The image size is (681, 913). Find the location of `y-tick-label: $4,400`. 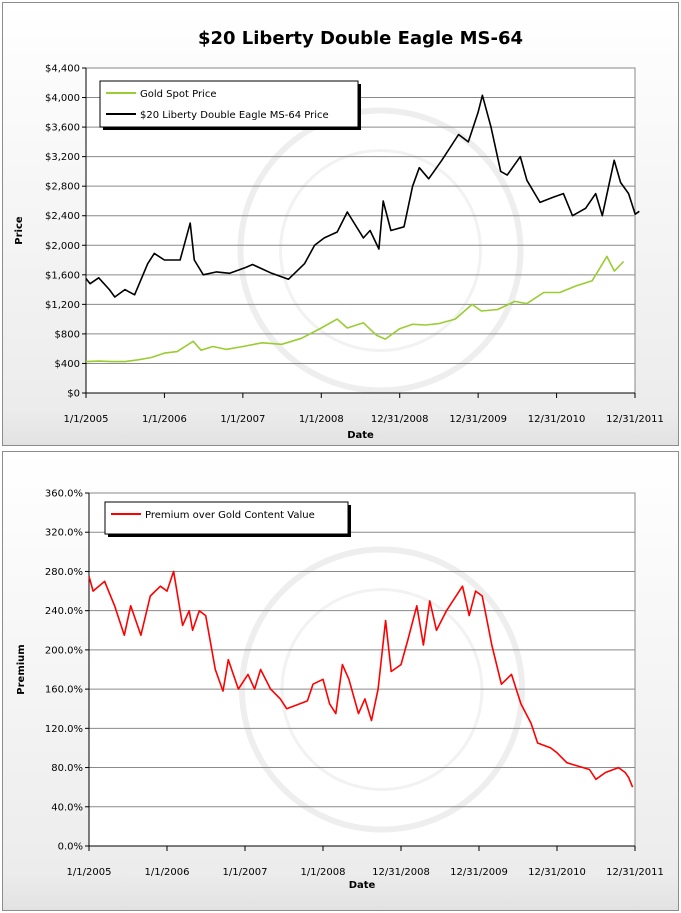

y-tick-label: $4,400 is located at coordinates (62, 69).